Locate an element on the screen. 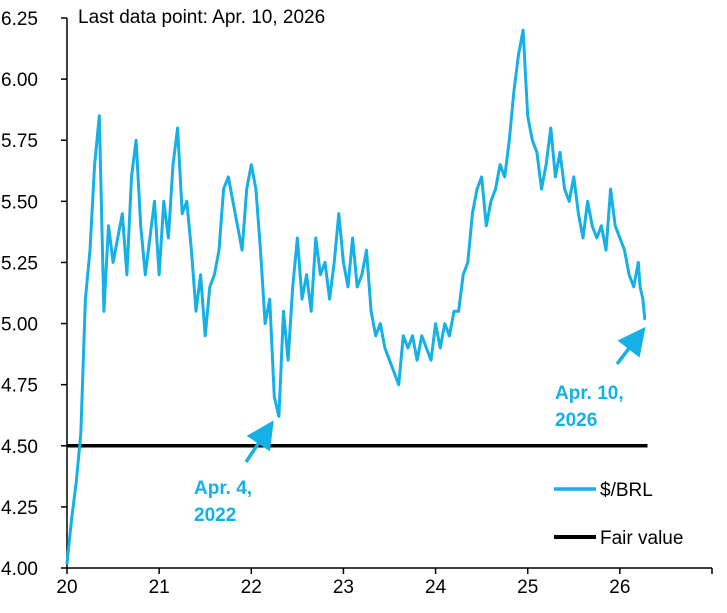  x-tick-label: 21 is located at coordinates (159, 587).